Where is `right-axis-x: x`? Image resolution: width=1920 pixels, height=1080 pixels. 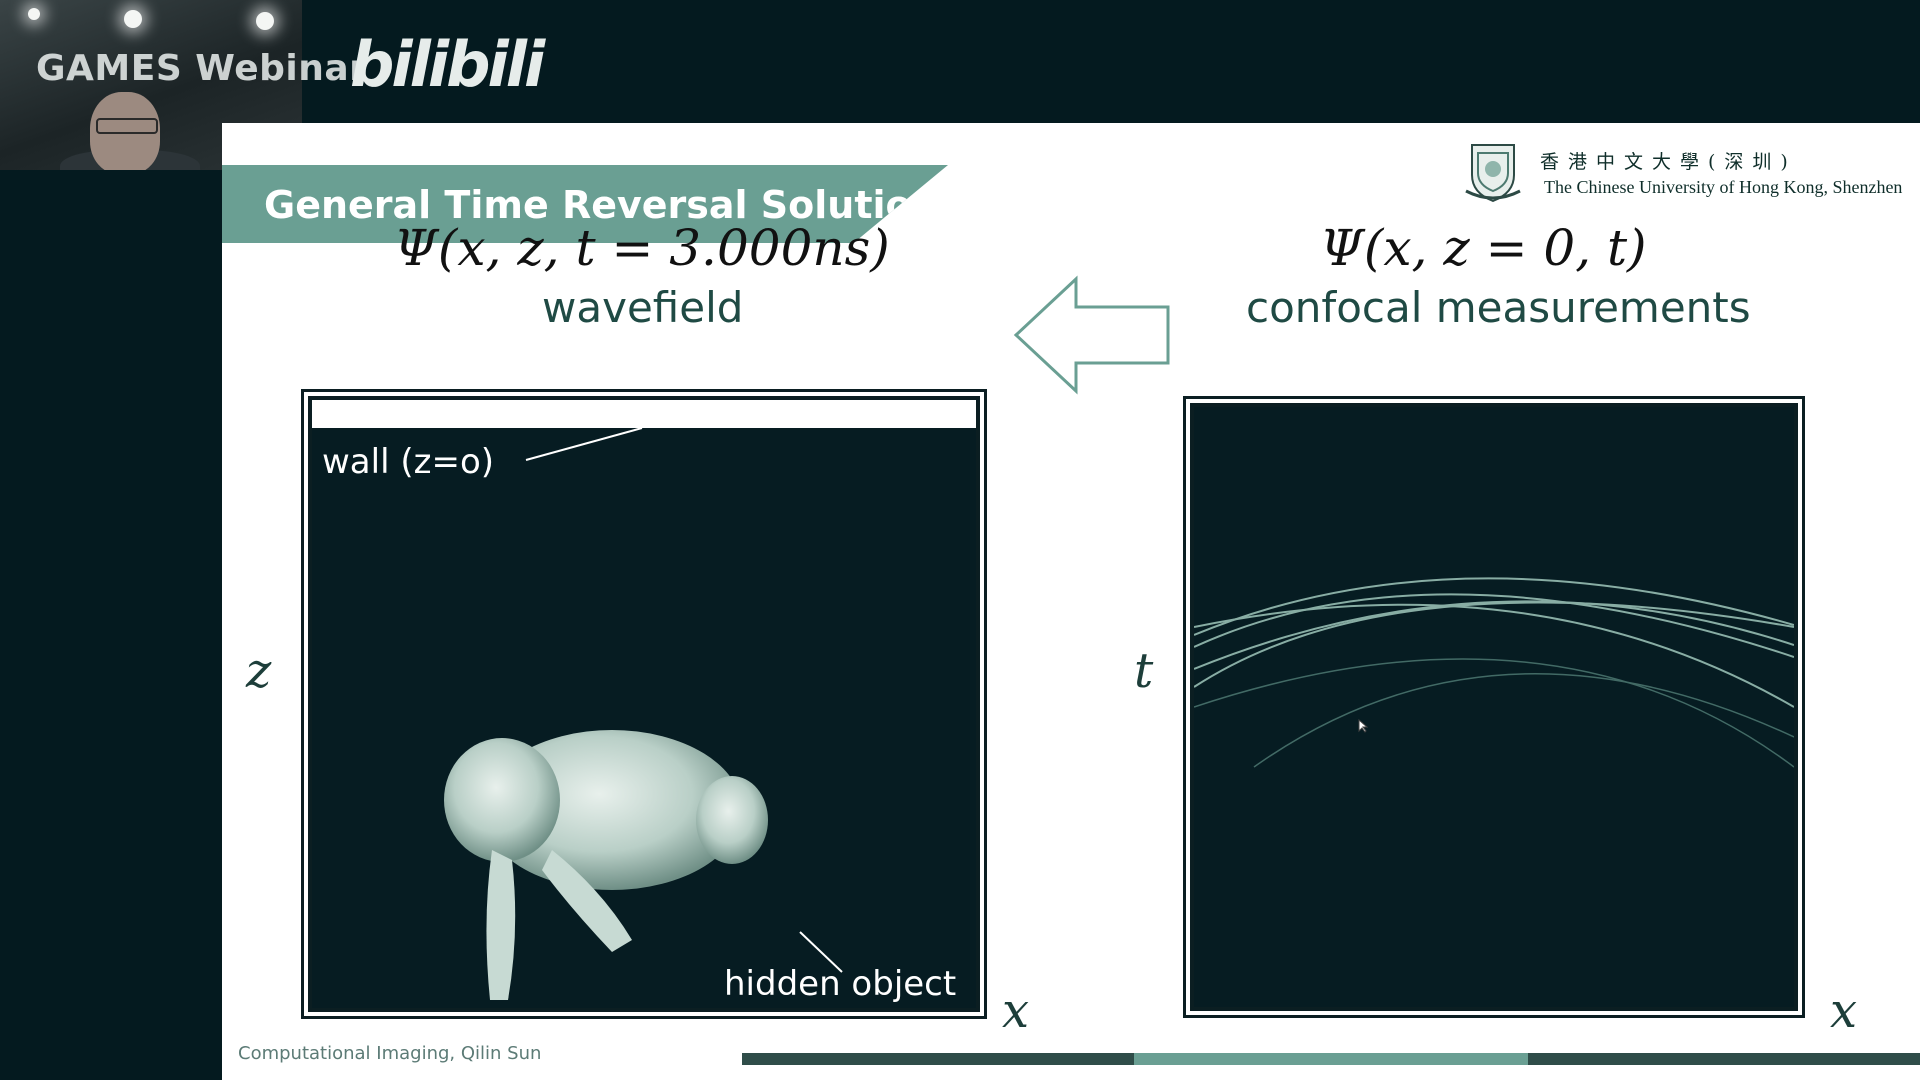
right-axis-x: x is located at coordinates (1844, 1011).